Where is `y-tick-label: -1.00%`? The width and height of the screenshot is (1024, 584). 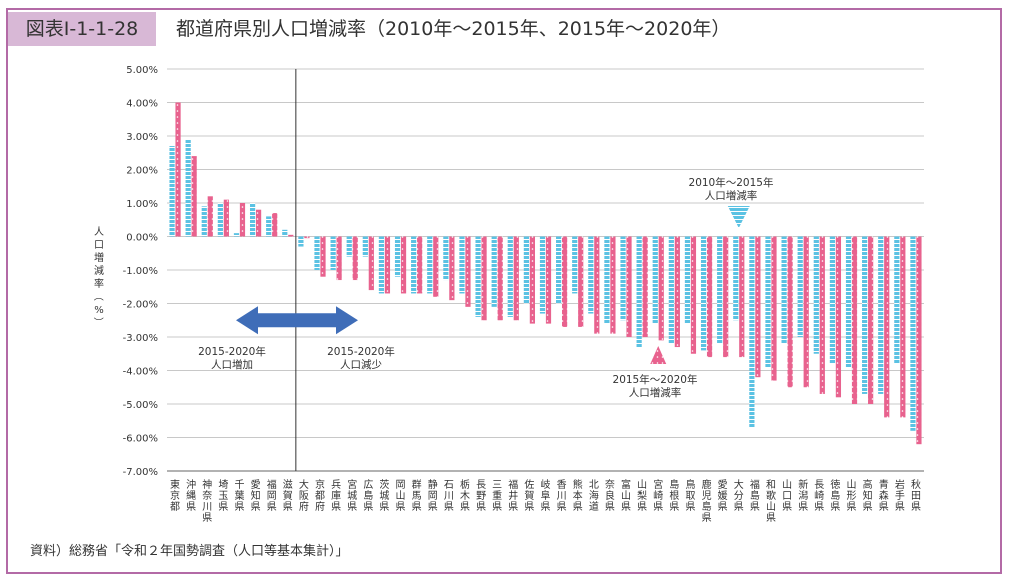 y-tick-label: -1.00% is located at coordinates (140, 271).